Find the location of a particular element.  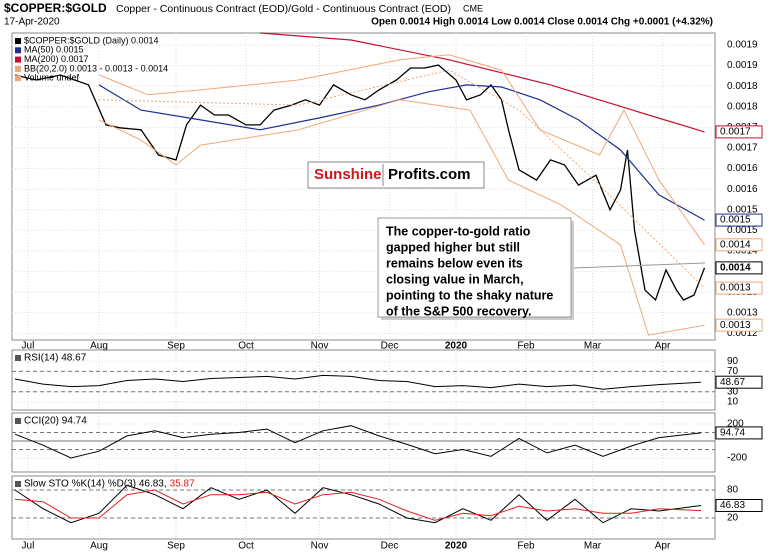

indicator-title: CCI(20) 94.74 is located at coordinates (55, 421).